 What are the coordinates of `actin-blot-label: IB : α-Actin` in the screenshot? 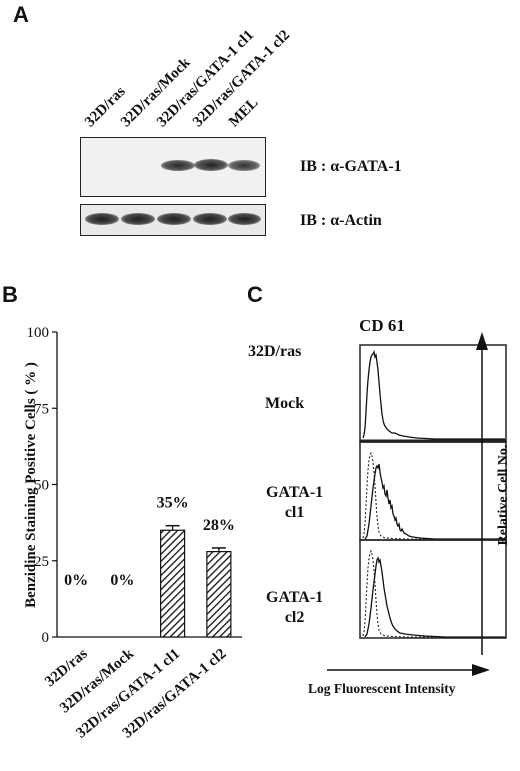 It's located at (341, 220).